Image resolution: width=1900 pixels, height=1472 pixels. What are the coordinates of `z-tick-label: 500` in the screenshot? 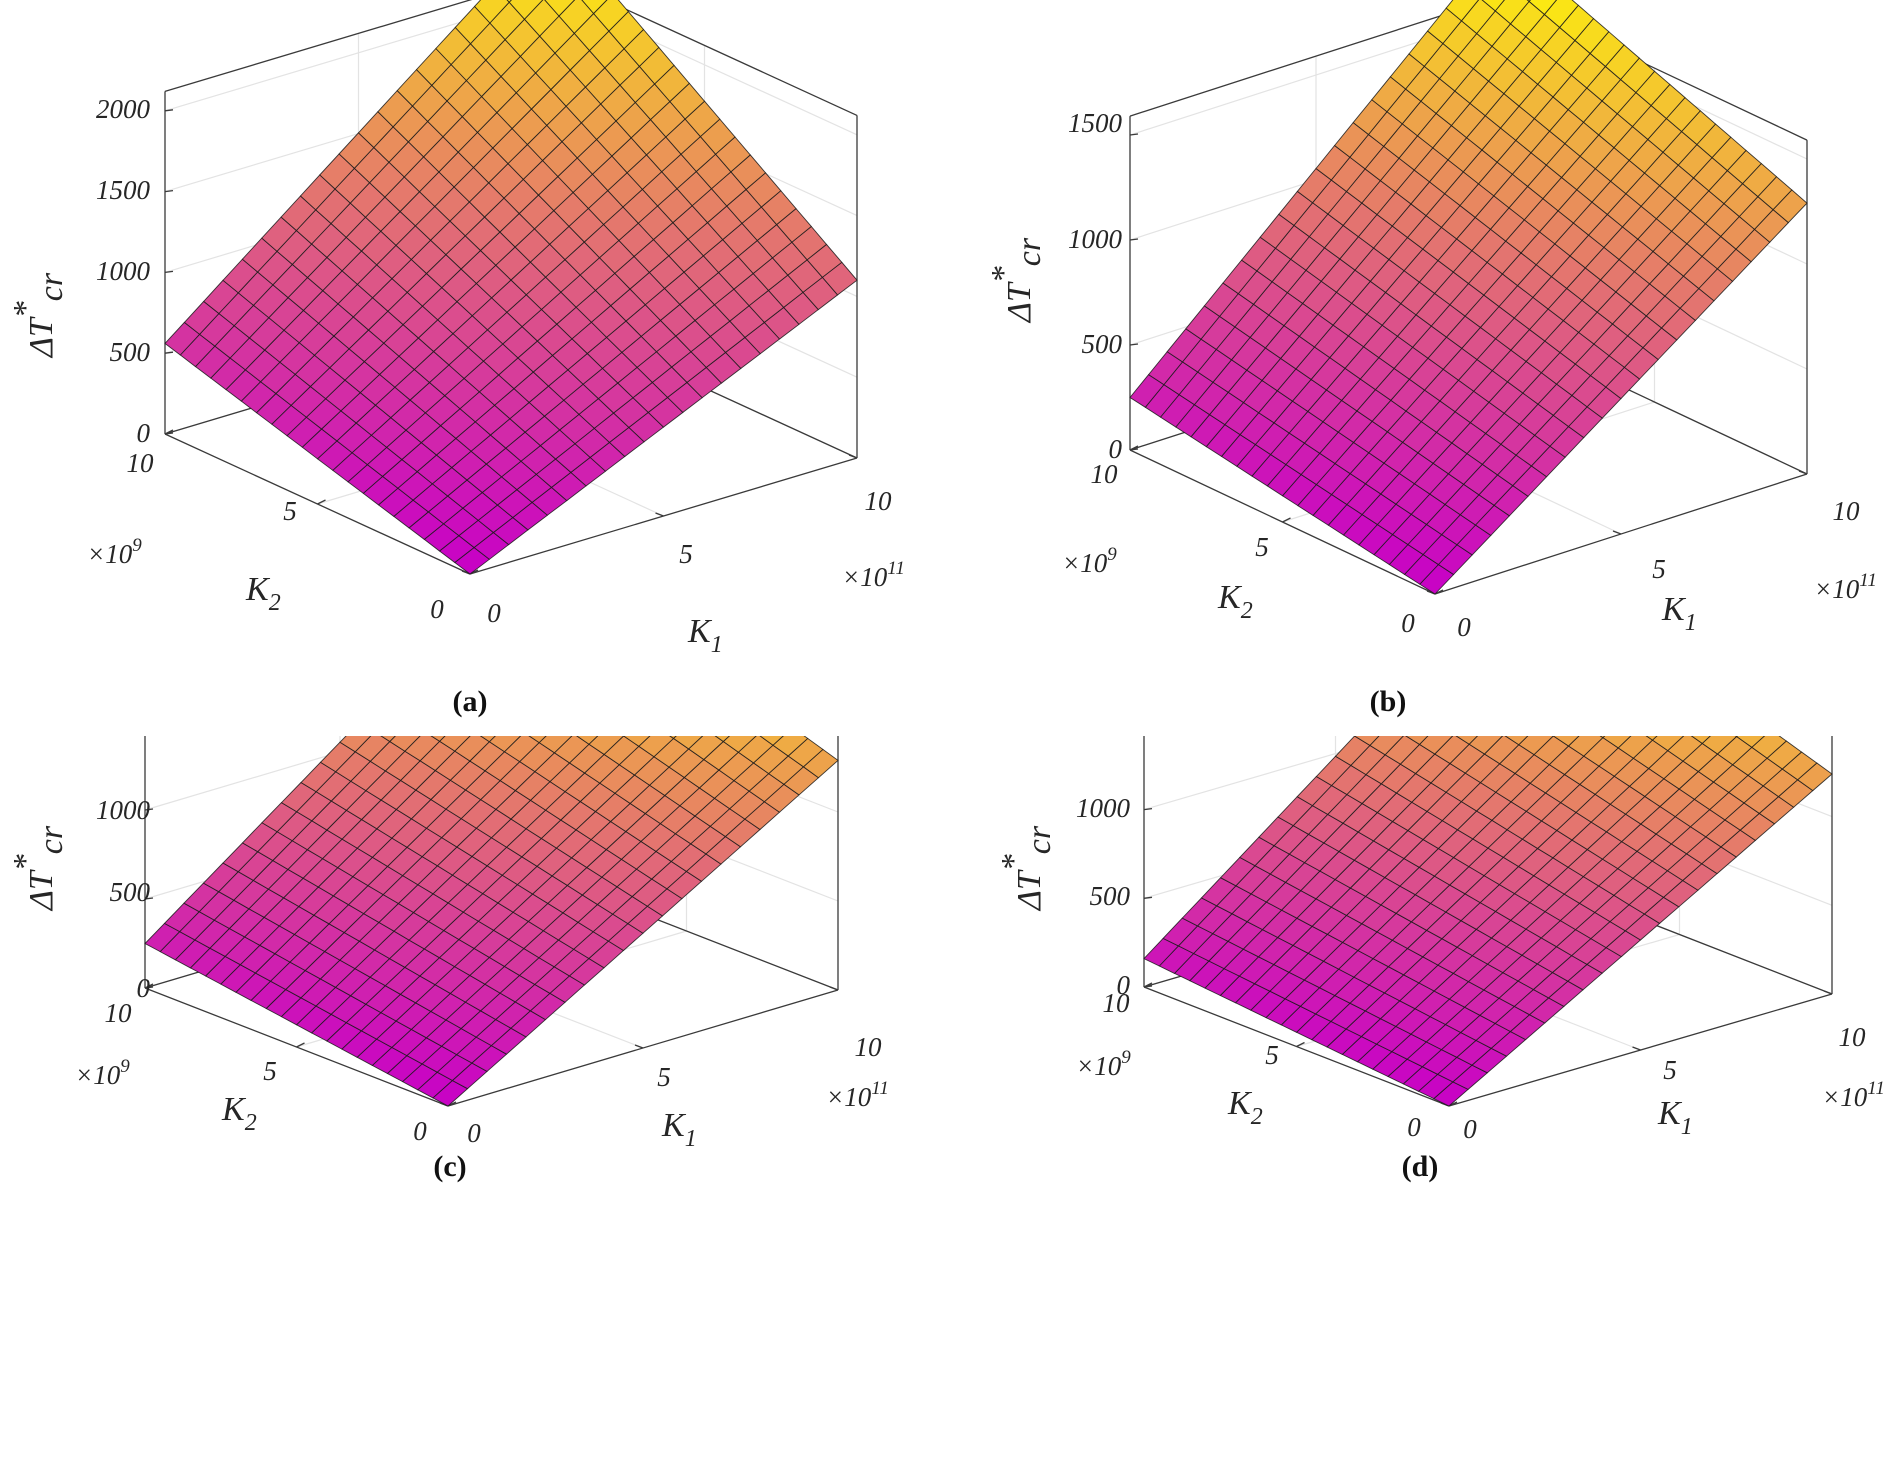 It's located at (130, 352).